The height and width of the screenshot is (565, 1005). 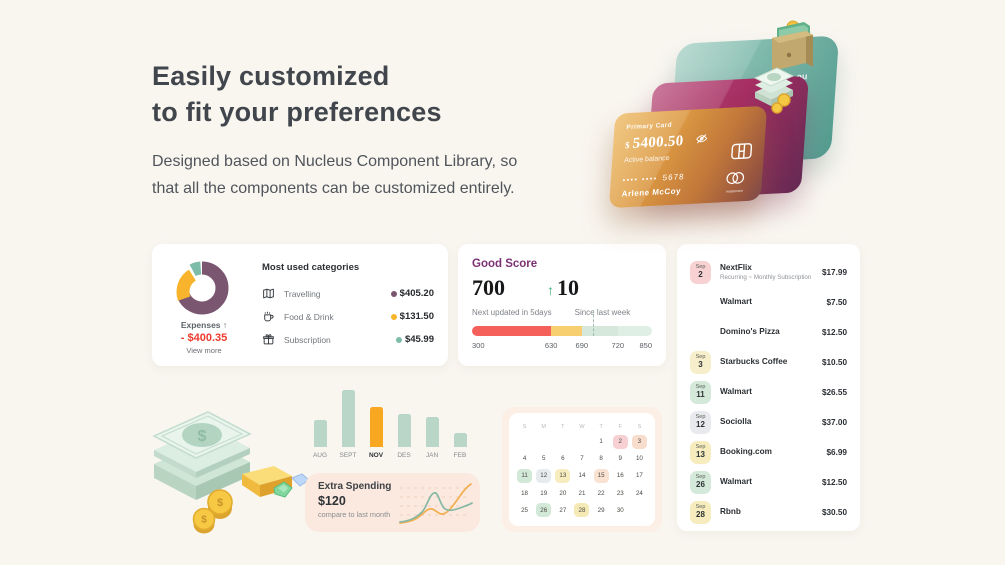 What do you see at coordinates (834, 482) in the screenshot?
I see `transaction-amount: $12.50` at bounding box center [834, 482].